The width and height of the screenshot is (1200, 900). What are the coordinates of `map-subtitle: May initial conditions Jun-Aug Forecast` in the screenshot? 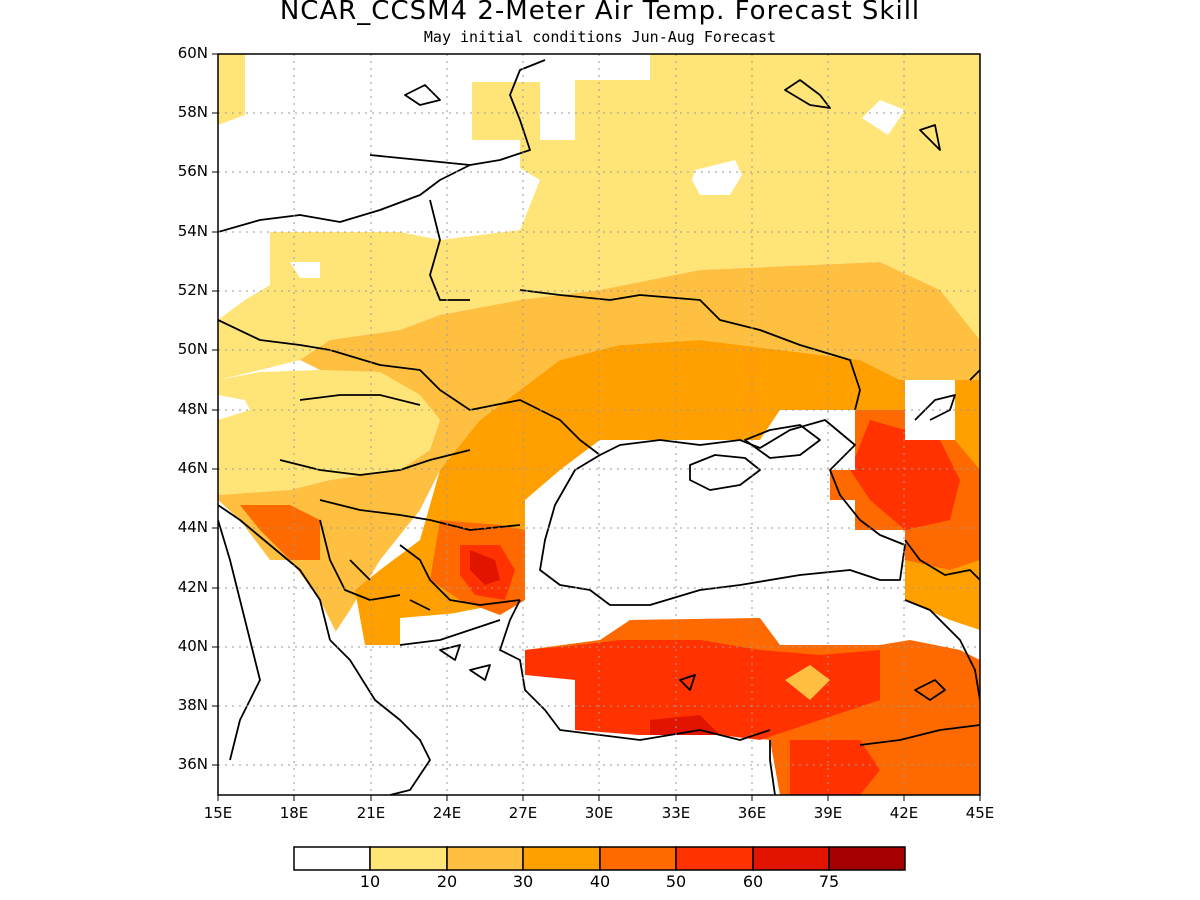 It's located at (600, 37).